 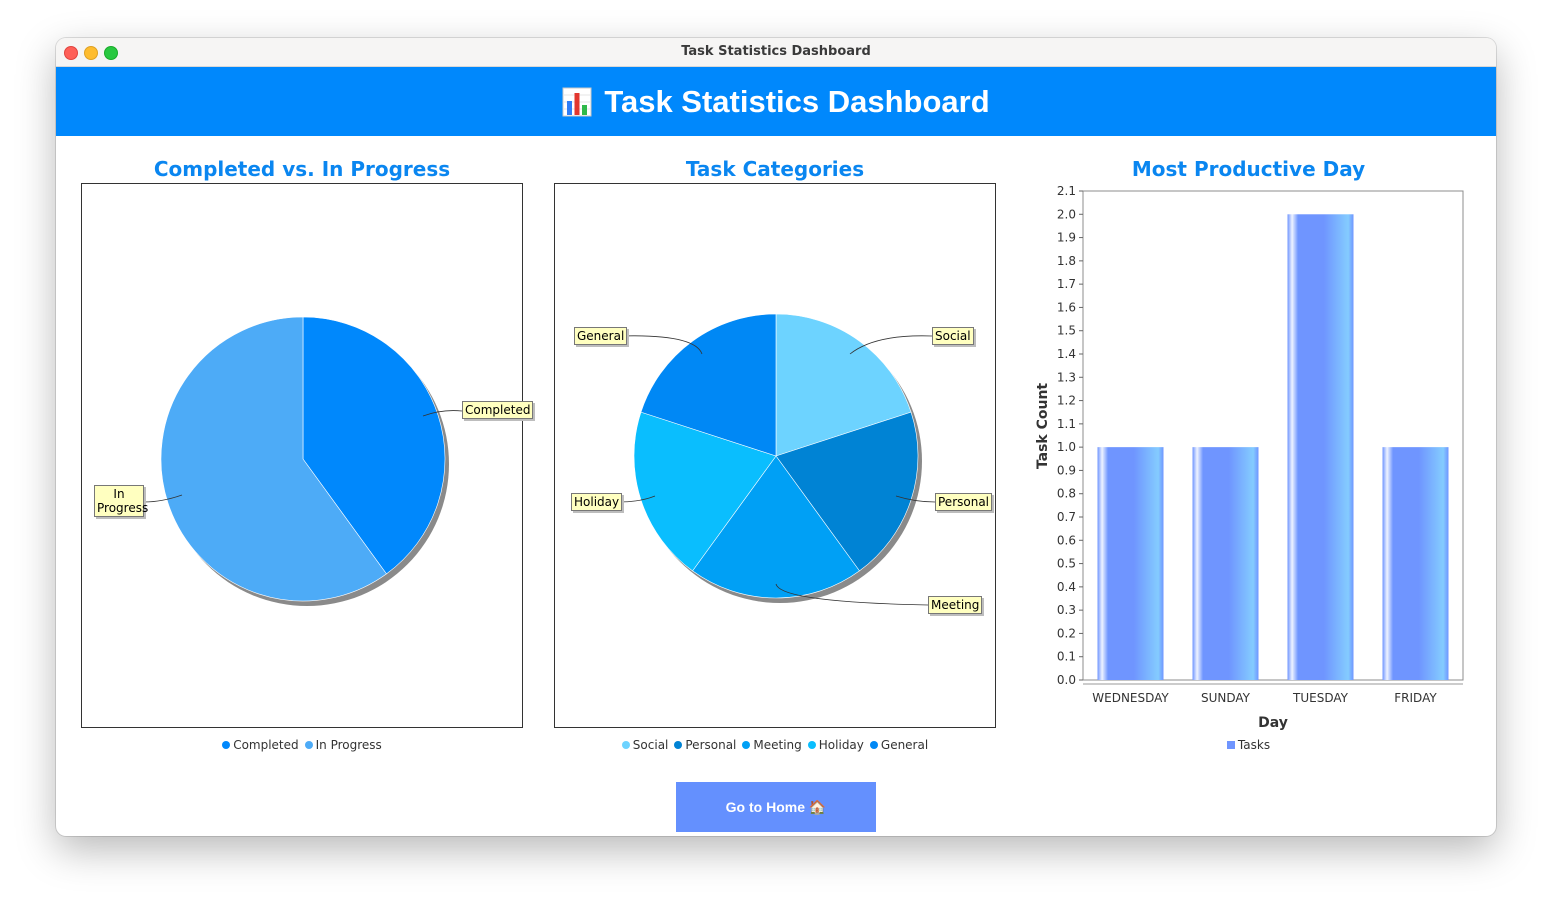 I want to click on bar-chart-icon, so click(x=577, y=101).